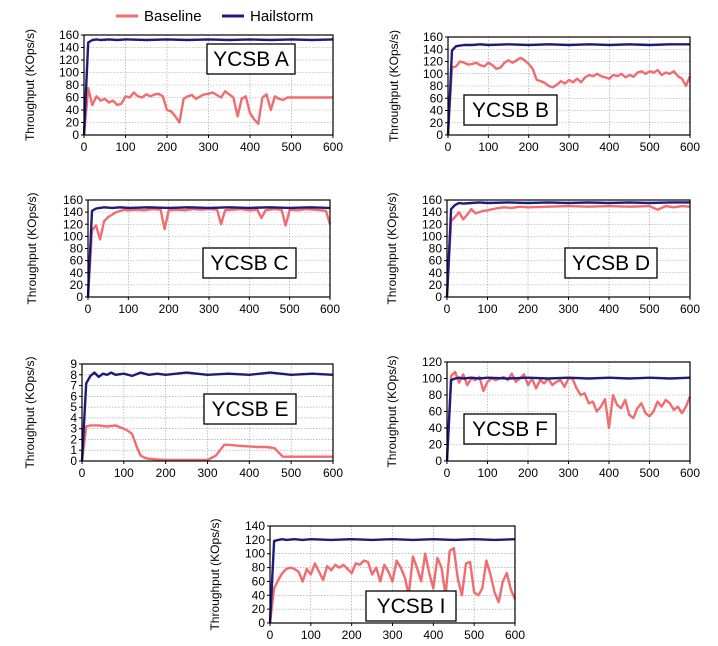 The width and height of the screenshot is (718, 646). I want to click on y-tick-label: 6, so click(73, 396).